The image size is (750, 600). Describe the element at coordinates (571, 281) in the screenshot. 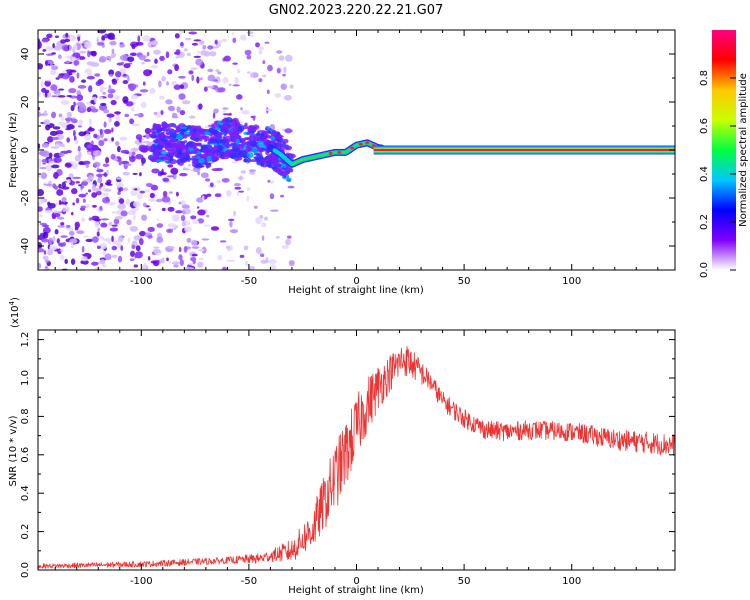

I see `spectrogram-xtick-label: 100` at that location.